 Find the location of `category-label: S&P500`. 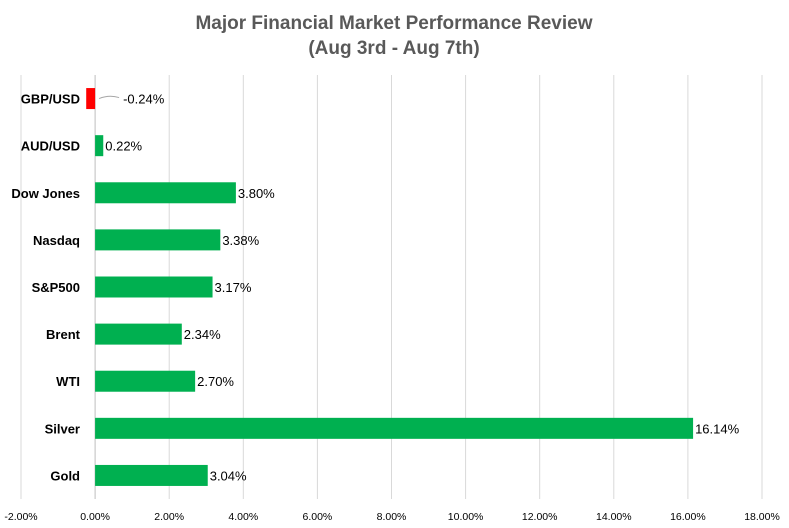

category-label: S&P500 is located at coordinates (56, 287).